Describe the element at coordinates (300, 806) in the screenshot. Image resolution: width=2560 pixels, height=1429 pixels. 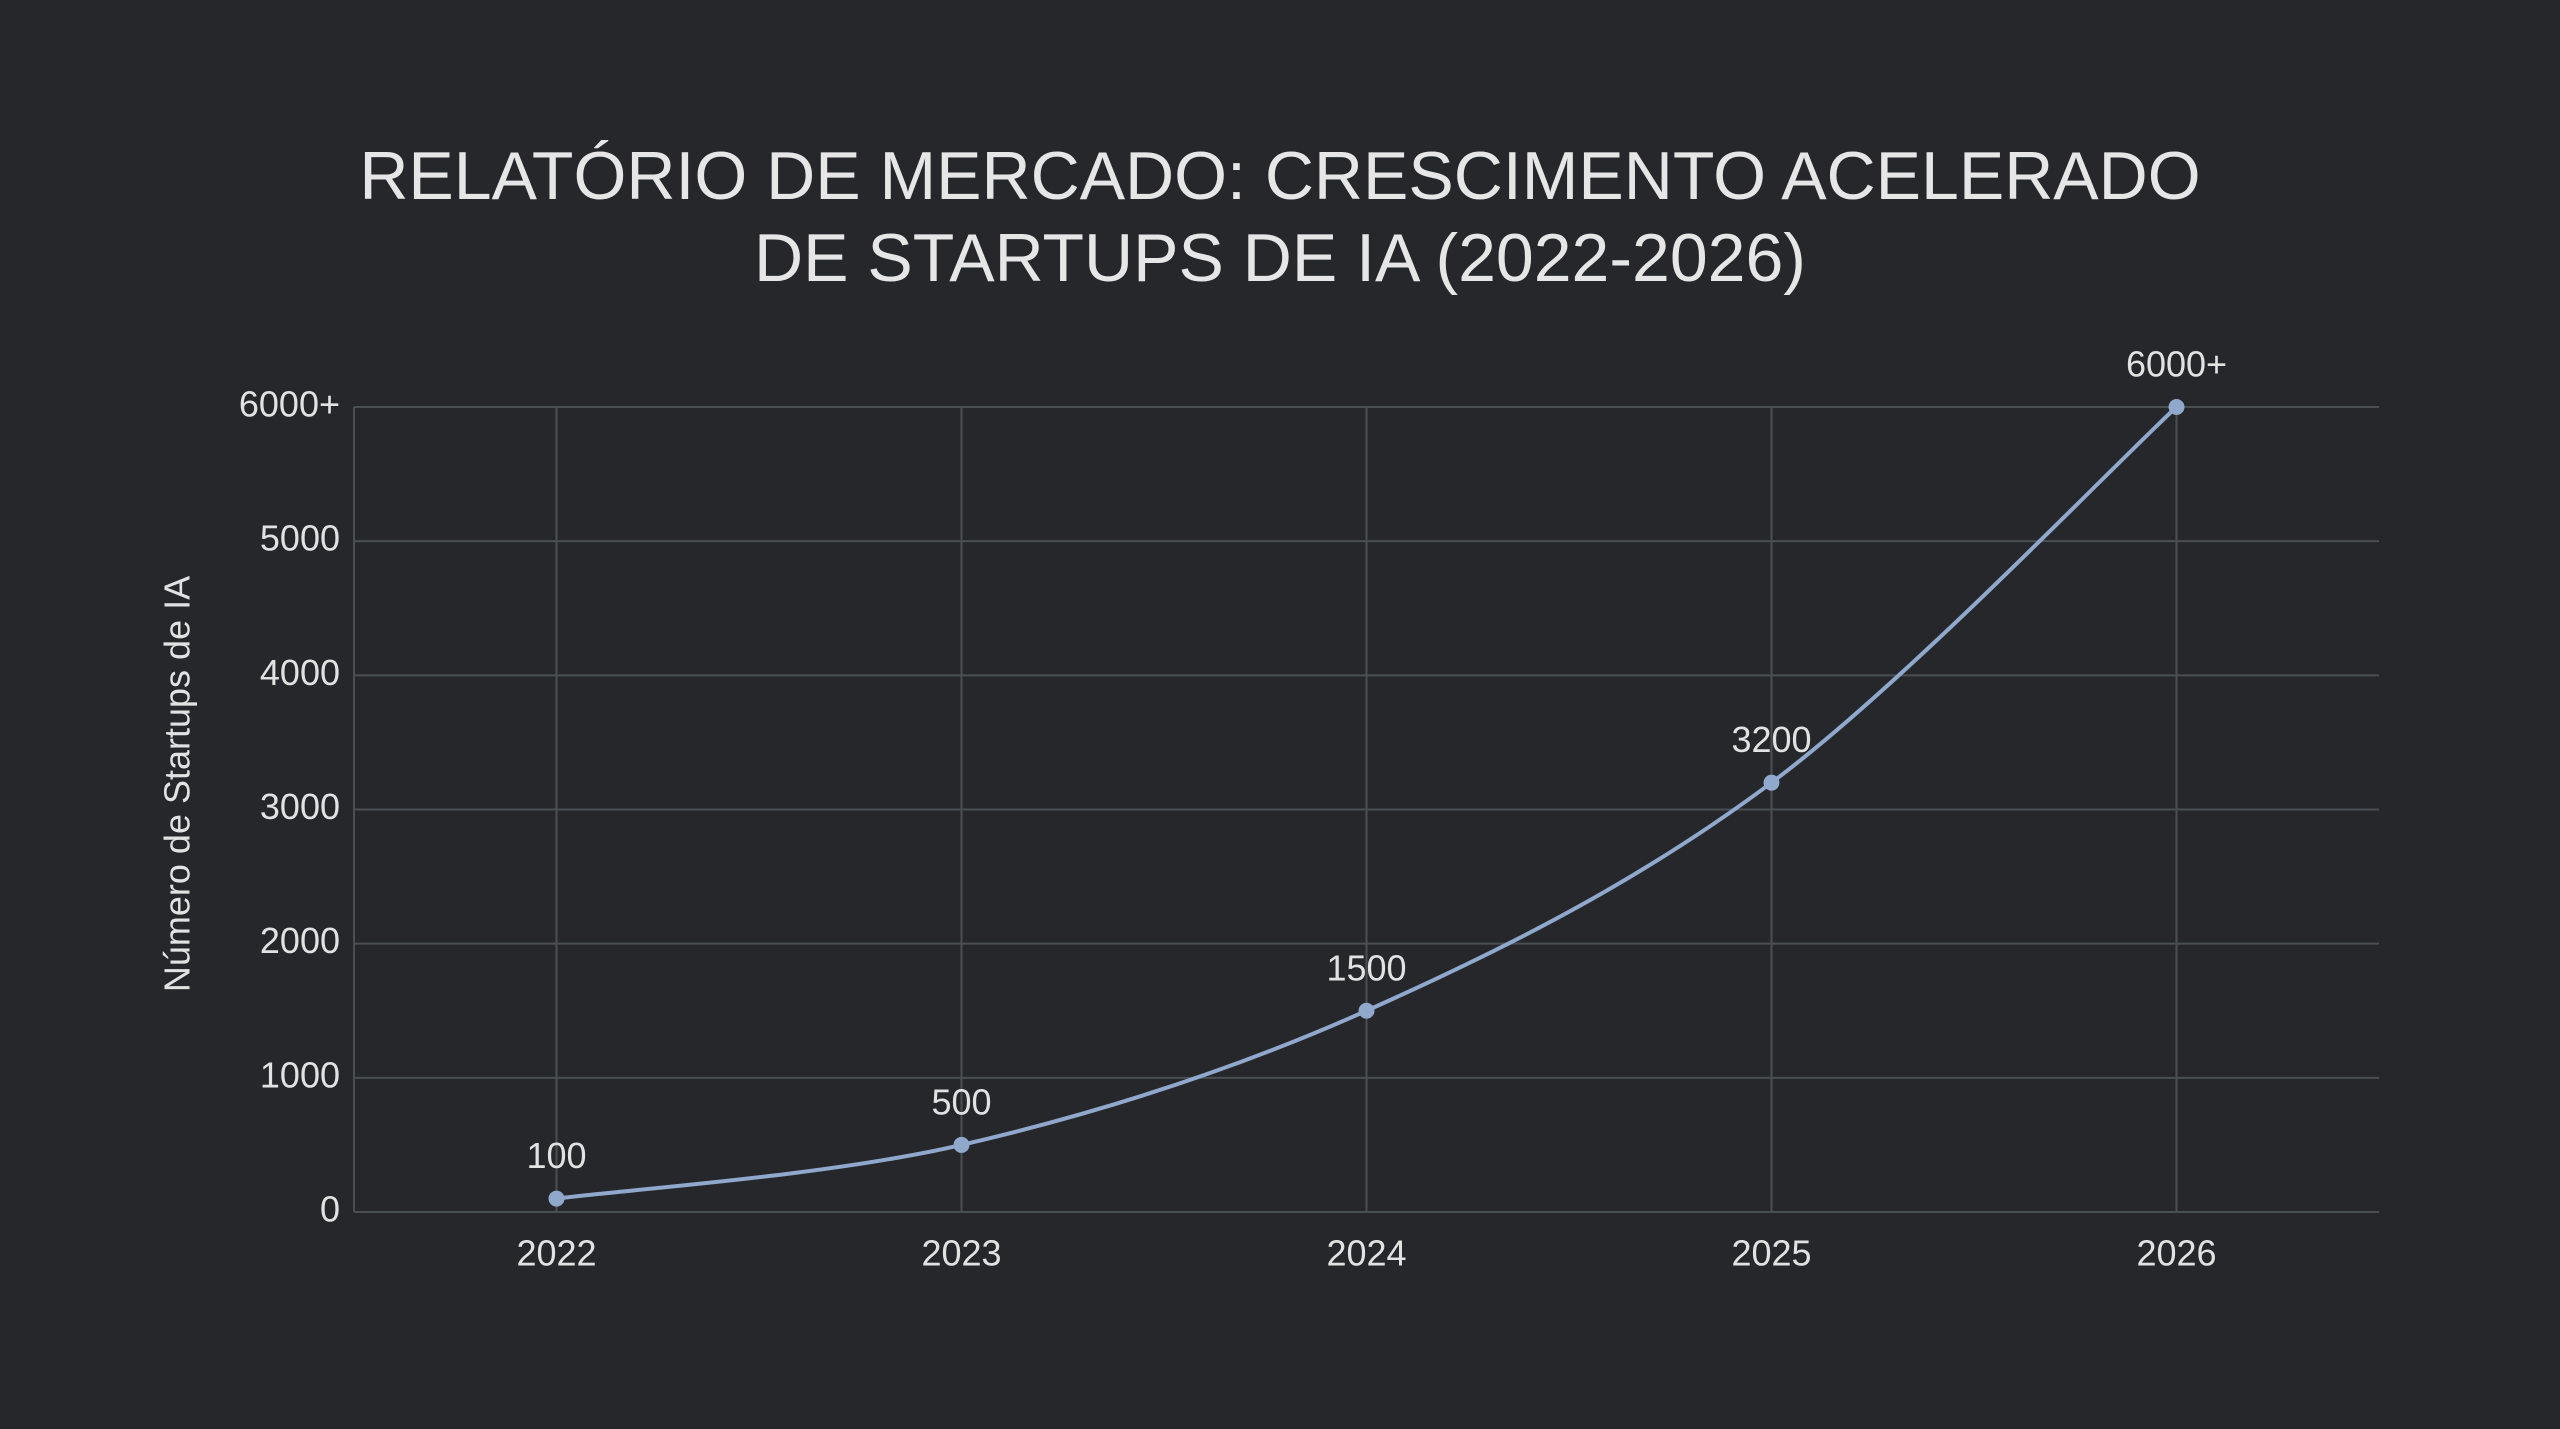
I see `y-tick-label: 3000` at that location.